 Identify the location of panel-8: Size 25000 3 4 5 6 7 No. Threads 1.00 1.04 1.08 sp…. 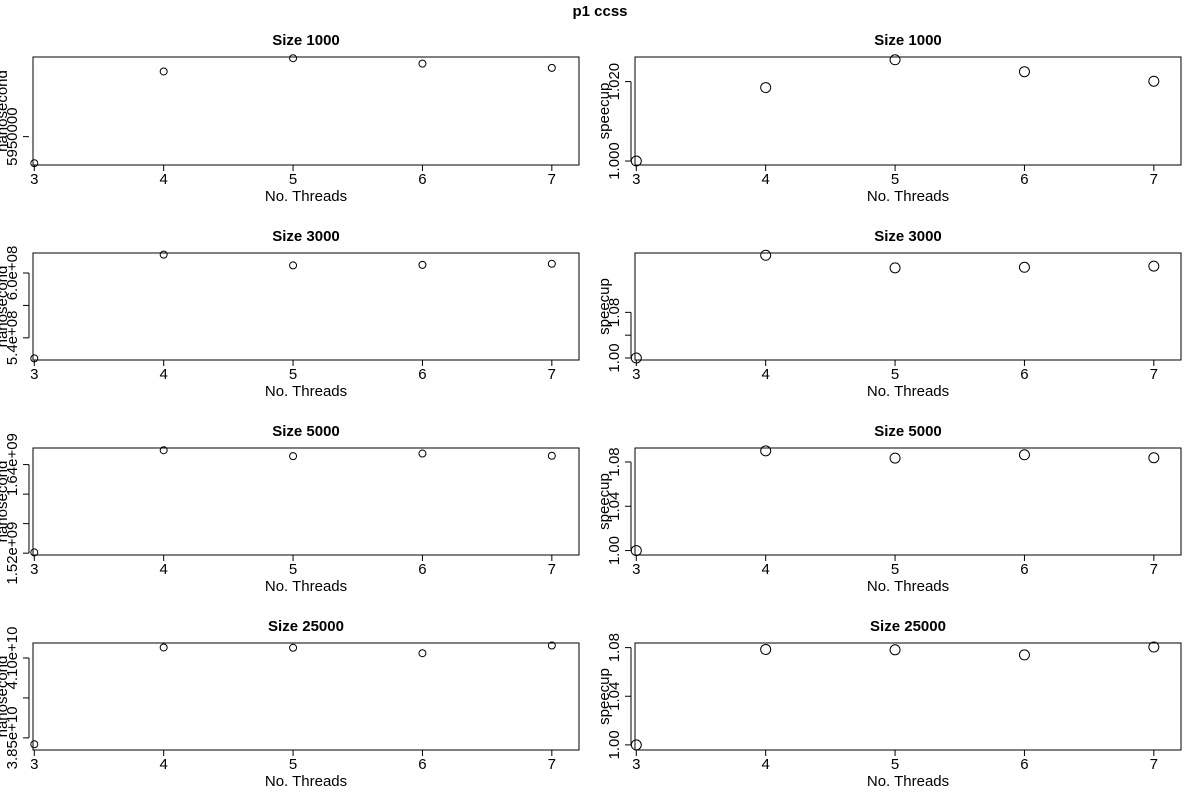
(889, 704).